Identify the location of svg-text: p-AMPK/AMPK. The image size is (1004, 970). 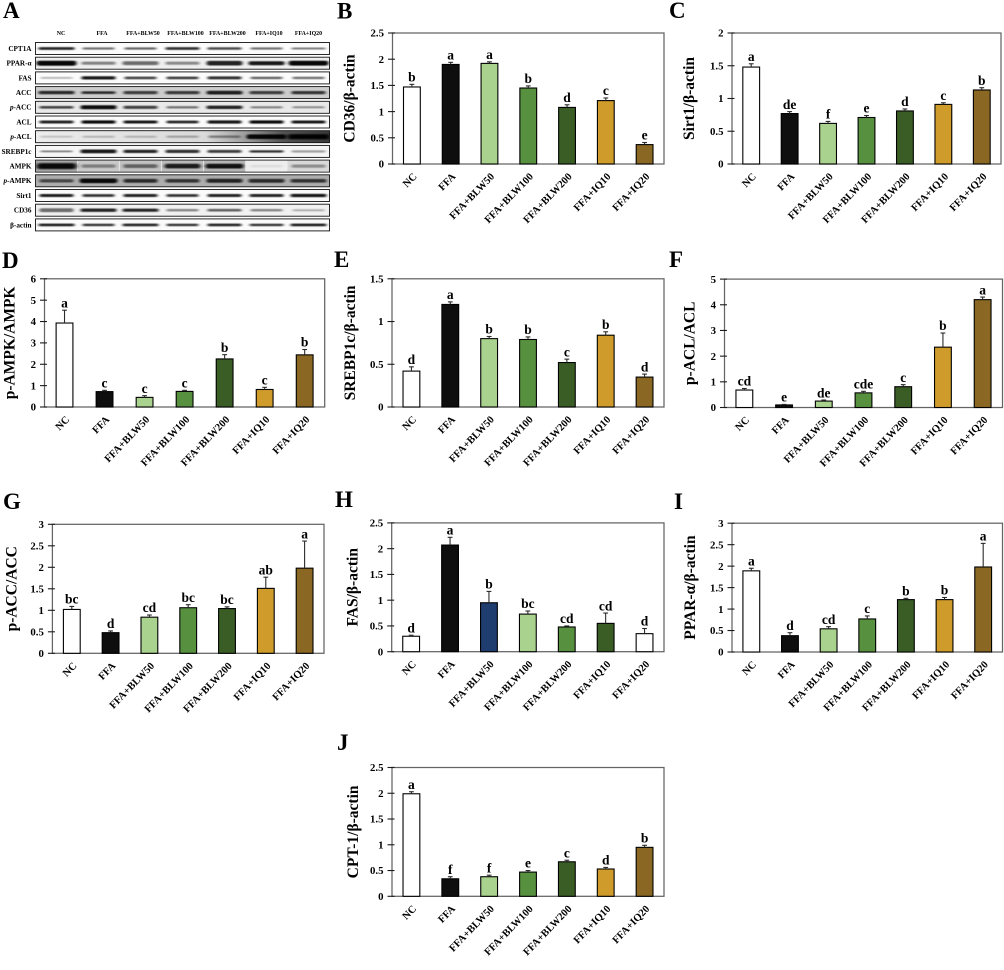
(10, 343).